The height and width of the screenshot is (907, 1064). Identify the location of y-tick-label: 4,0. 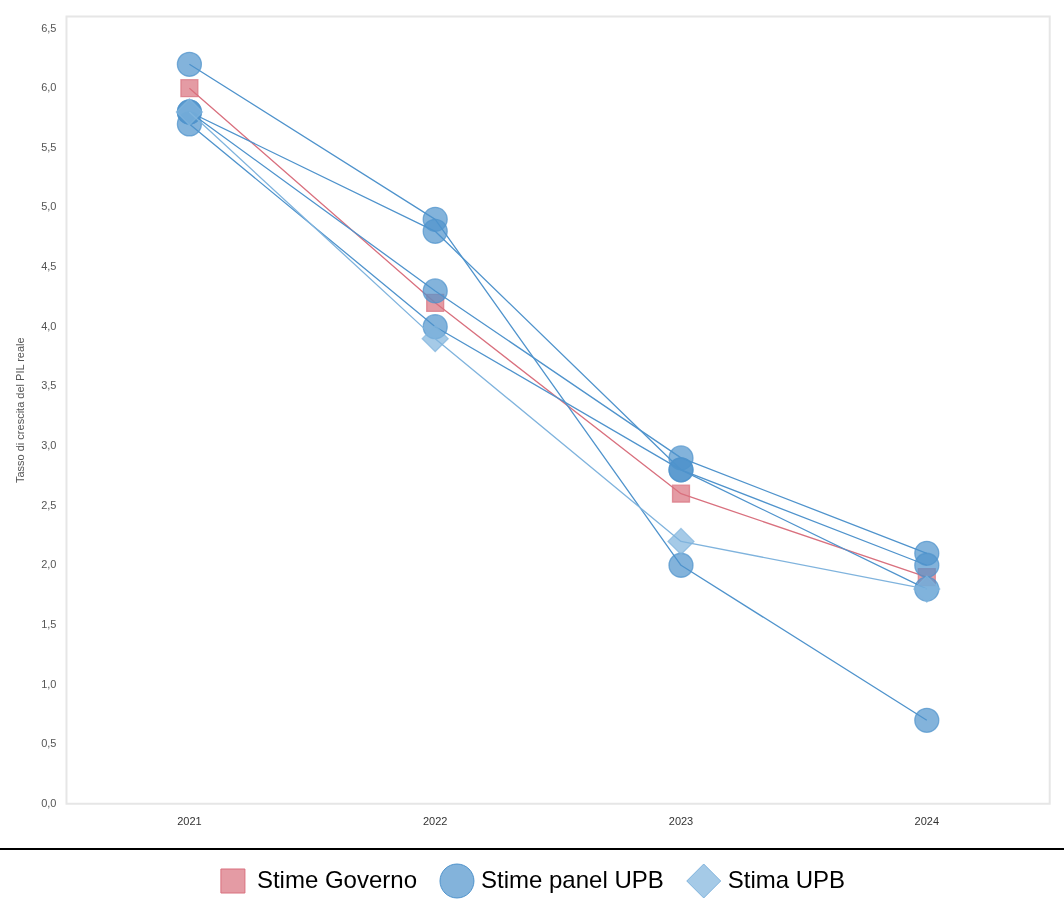
(49, 325).